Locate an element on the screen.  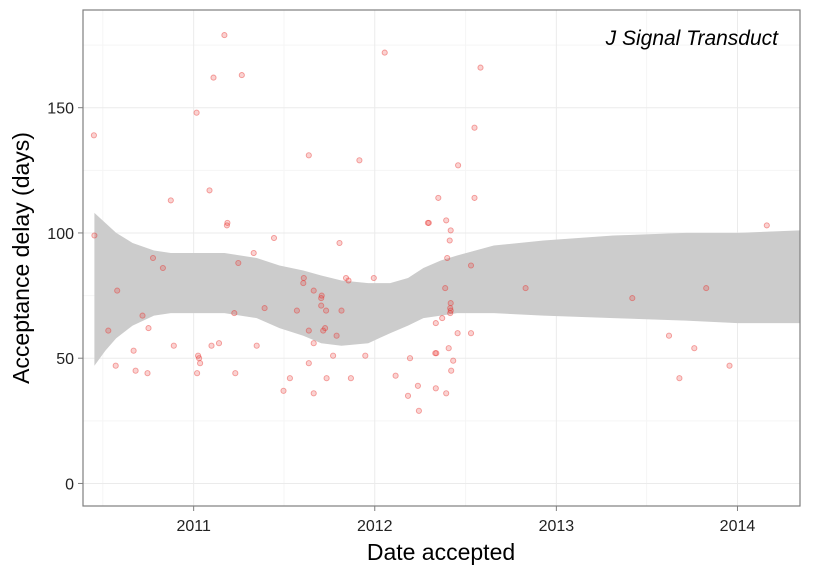
x-tick-label: 2014 is located at coordinates (738, 526).